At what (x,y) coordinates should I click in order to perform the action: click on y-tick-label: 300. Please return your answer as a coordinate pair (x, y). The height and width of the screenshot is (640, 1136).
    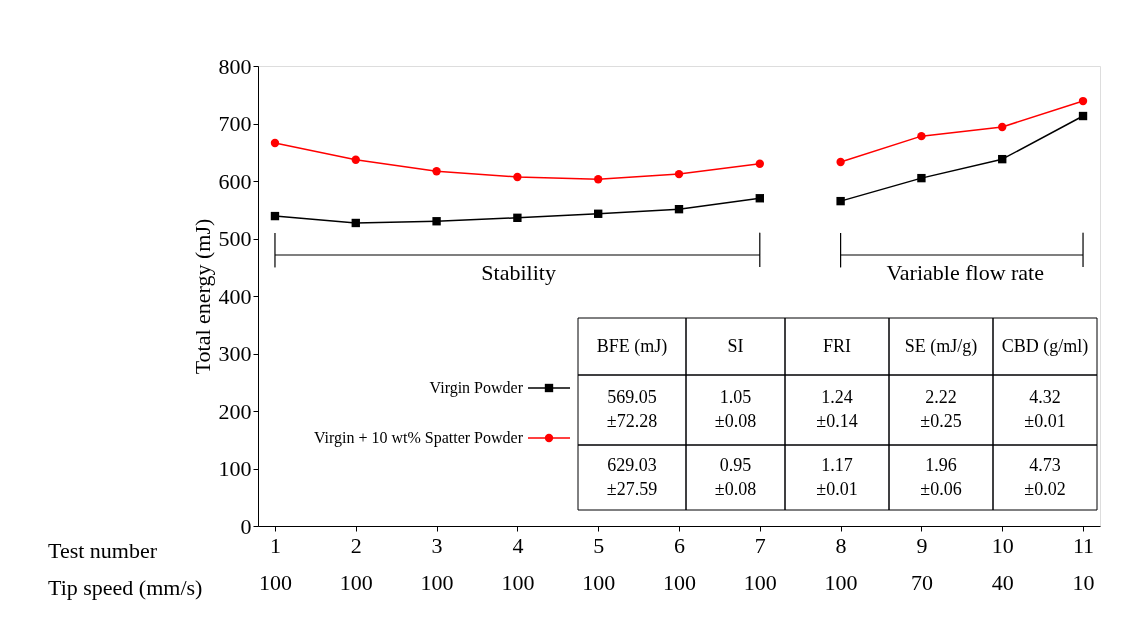
    Looking at the image, I should click on (235, 353).